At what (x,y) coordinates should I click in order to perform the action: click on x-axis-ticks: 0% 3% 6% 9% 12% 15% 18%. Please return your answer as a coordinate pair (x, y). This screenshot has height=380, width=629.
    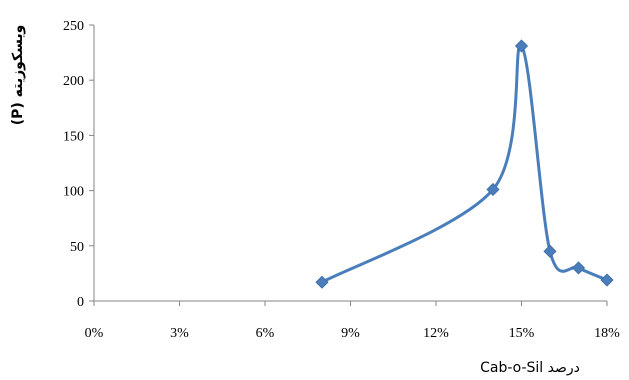
    Looking at the image, I should click on (352, 321).